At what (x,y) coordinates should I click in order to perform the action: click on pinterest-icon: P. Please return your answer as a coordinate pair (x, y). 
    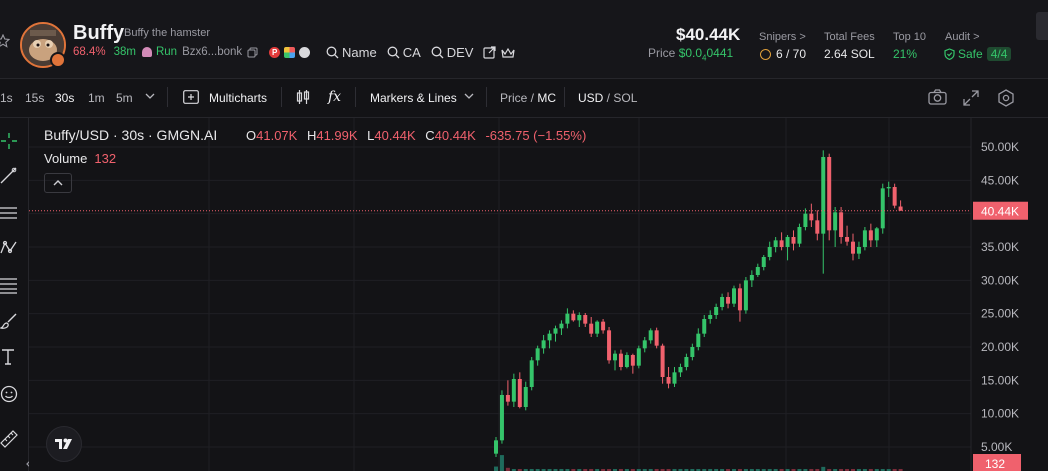
    Looking at the image, I should click on (275, 52).